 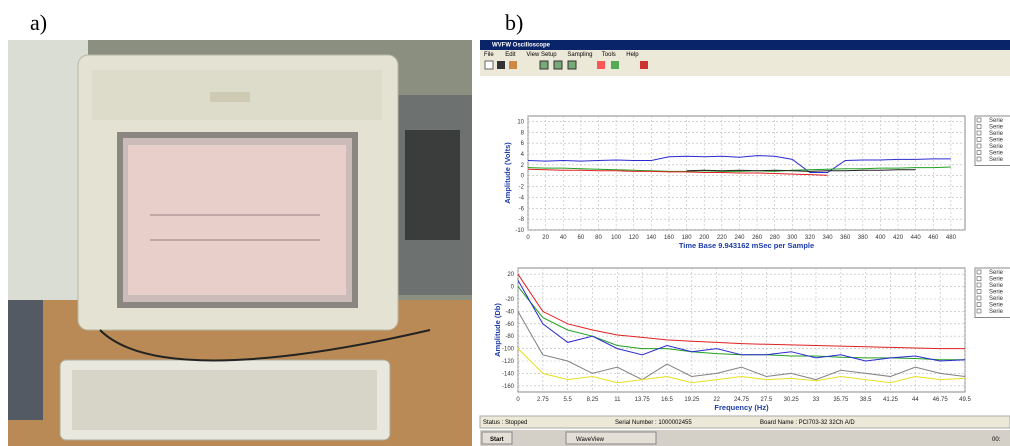 I want to click on x-tick-label: 5.5, so click(x=567, y=400).